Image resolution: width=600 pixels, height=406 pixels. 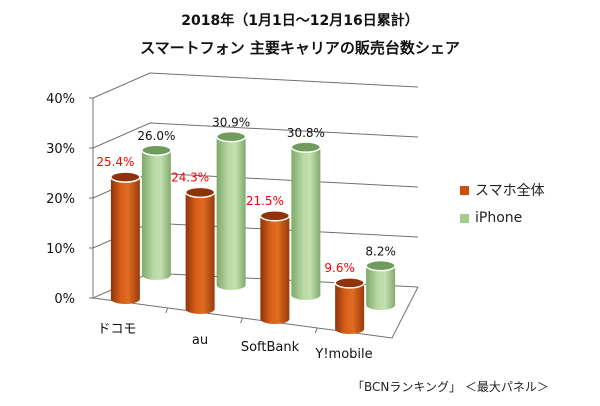 What do you see at coordinates (60, 149) in the screenshot?
I see `y-tick-label: 30%` at bounding box center [60, 149].